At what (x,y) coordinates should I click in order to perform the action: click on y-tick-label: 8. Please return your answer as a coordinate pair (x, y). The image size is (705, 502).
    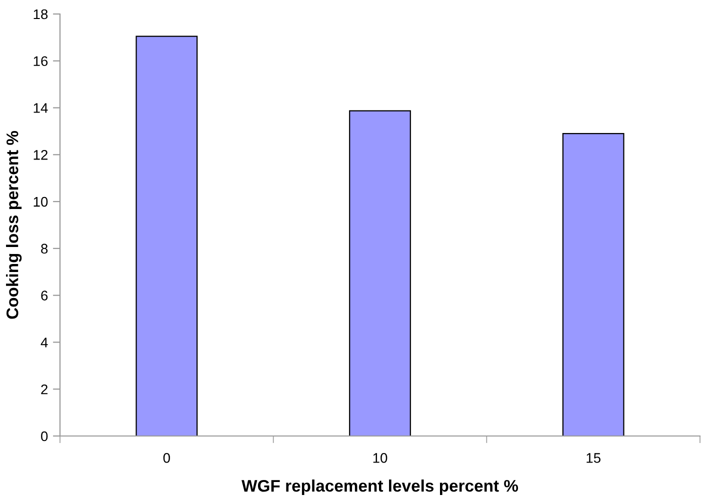
    Looking at the image, I should click on (44, 249).